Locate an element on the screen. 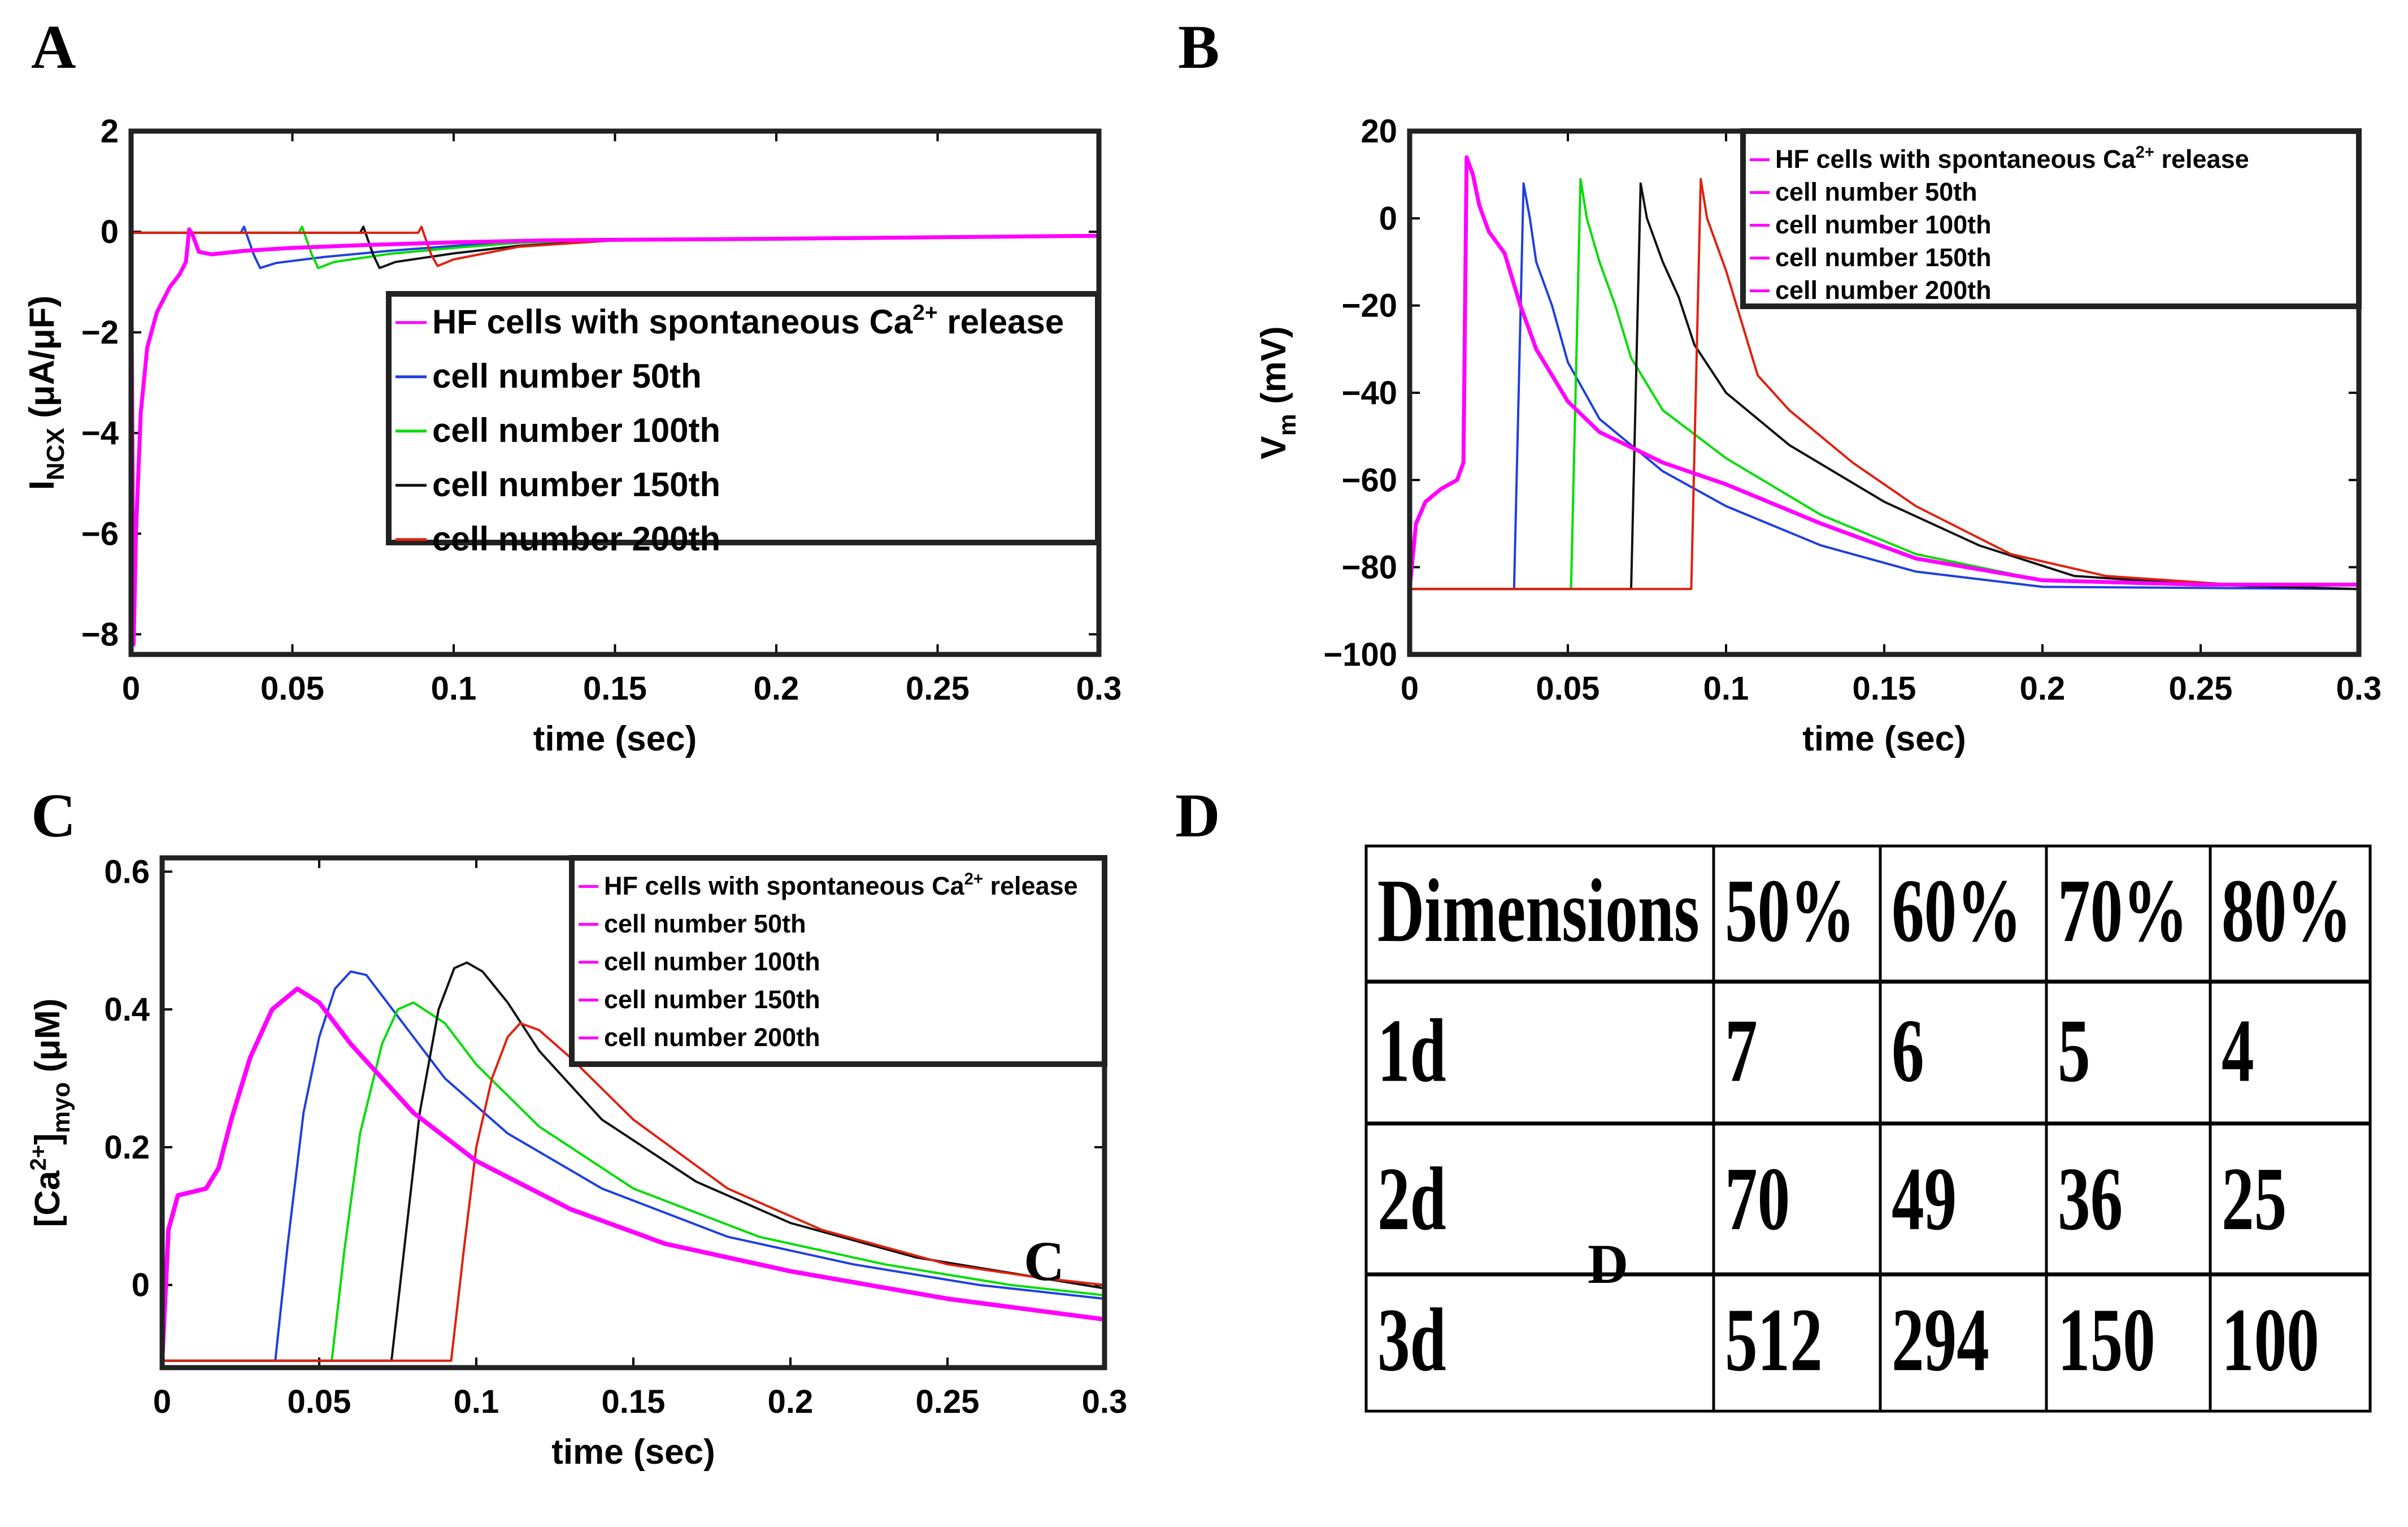  table-cell: 100 is located at coordinates (2270, 1340).